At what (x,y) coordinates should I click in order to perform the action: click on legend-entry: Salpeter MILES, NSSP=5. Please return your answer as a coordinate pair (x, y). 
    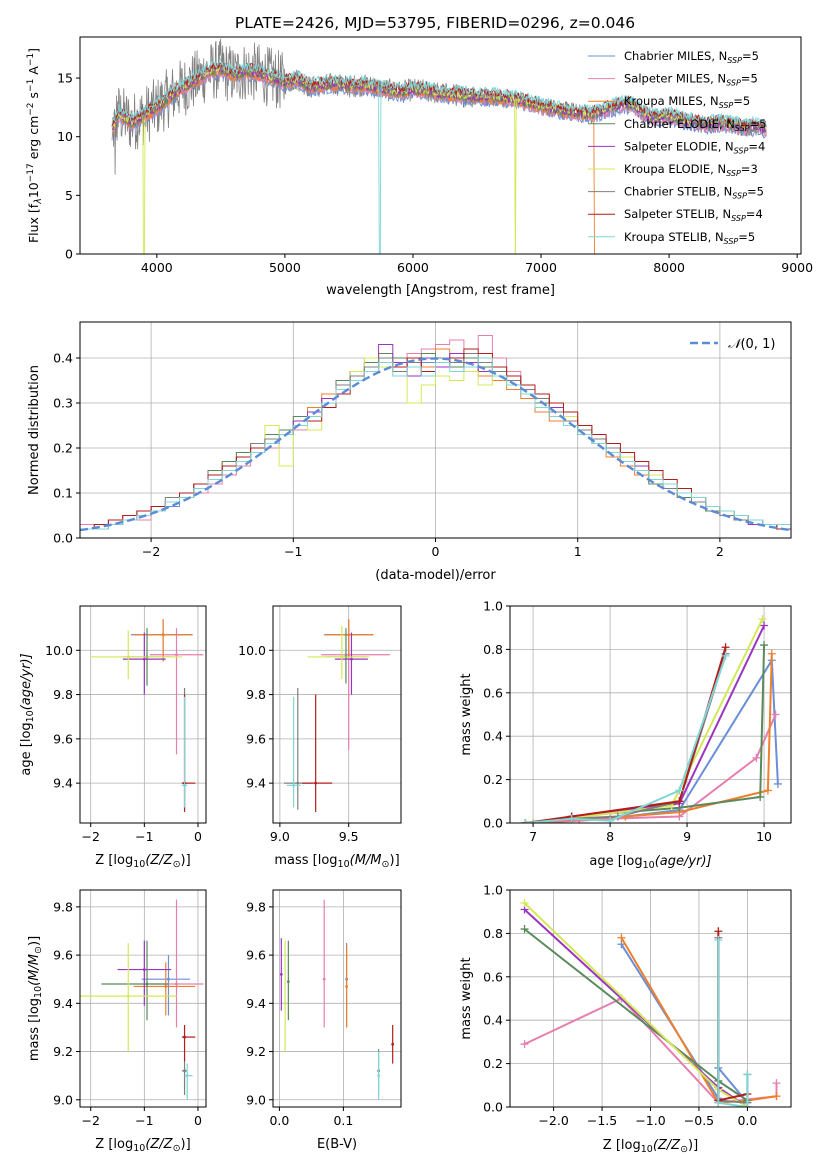
    Looking at the image, I should click on (691, 80).